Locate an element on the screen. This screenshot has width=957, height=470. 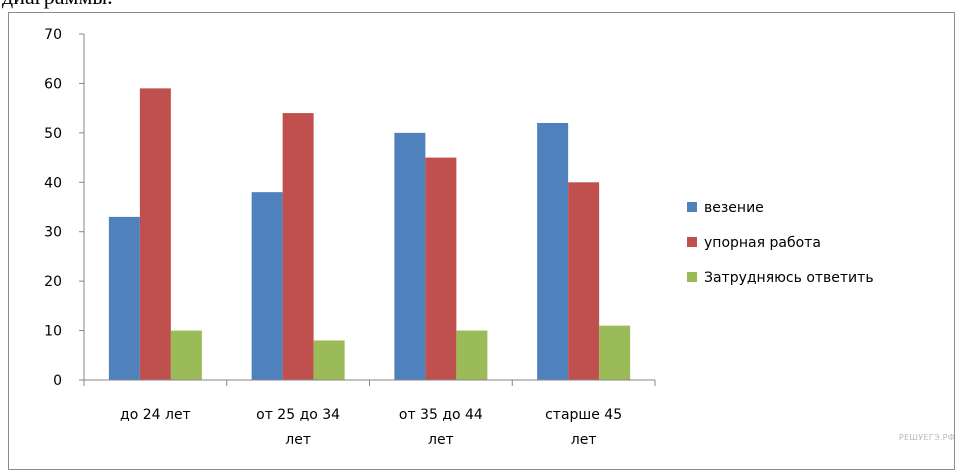
x-tick-label: от 25 до 34 is located at coordinates (298, 415).